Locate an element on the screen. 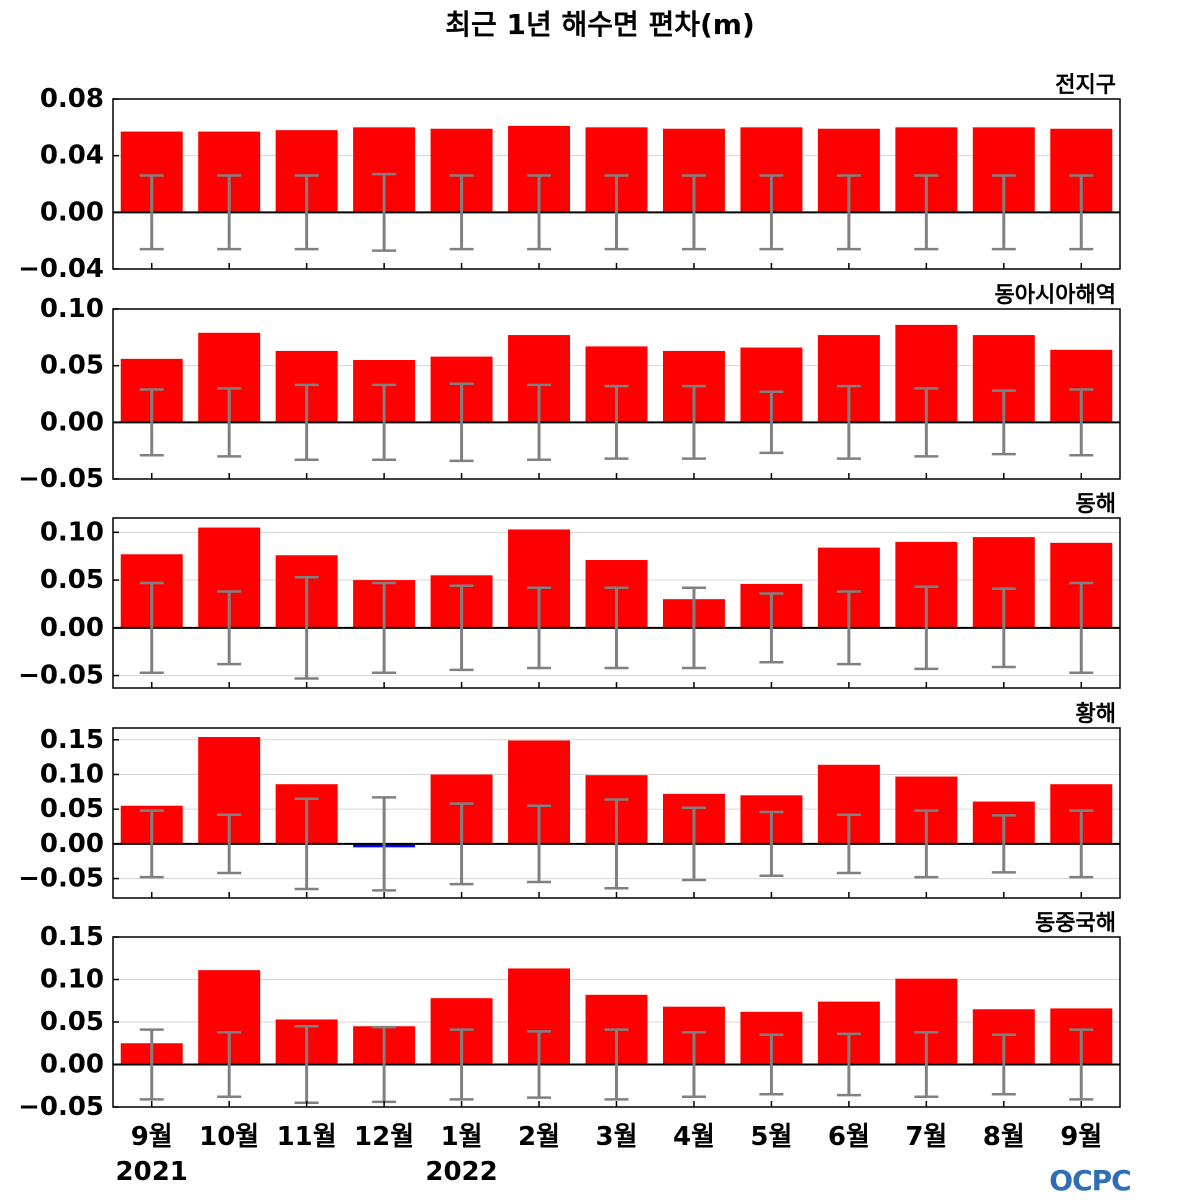 The width and height of the screenshot is (1200, 1200). x-tick-label: 2월 is located at coordinates (539, 1137).